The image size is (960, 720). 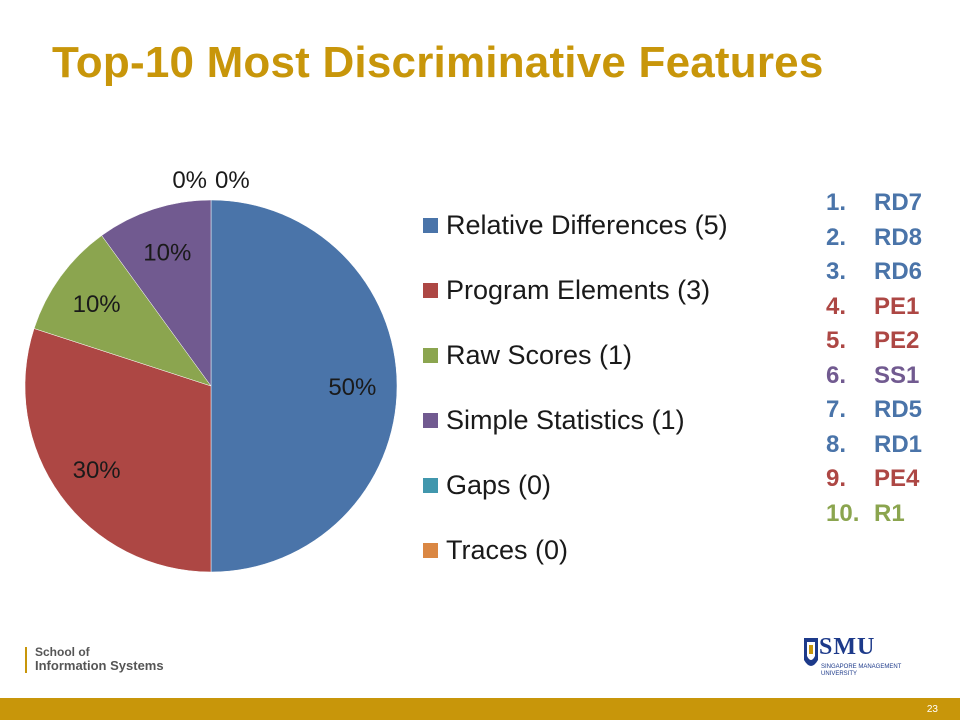 What do you see at coordinates (565, 420) in the screenshot?
I see `legend-label-3: Simple Statistics (1)` at bounding box center [565, 420].